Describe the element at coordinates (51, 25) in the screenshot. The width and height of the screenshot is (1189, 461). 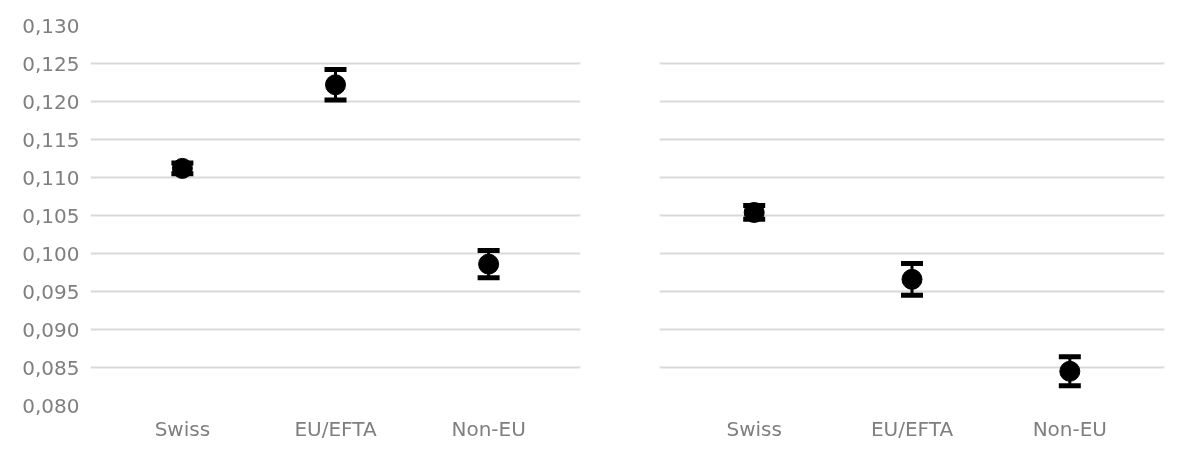
I see `y-tick-label: 0,130` at that location.